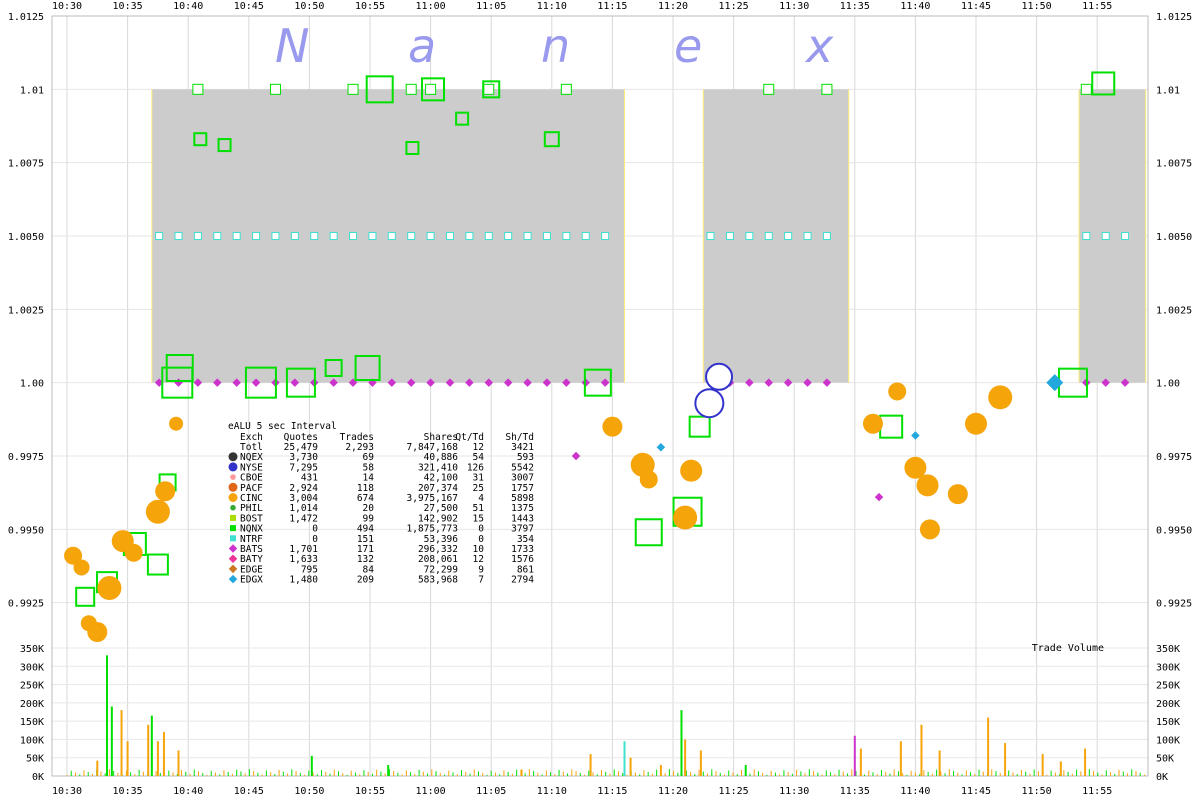 The image size is (1200, 800). What do you see at coordinates (612, 791) in the screenshot?
I see `x-tick-label-bottom: 11:15` at bounding box center [612, 791].